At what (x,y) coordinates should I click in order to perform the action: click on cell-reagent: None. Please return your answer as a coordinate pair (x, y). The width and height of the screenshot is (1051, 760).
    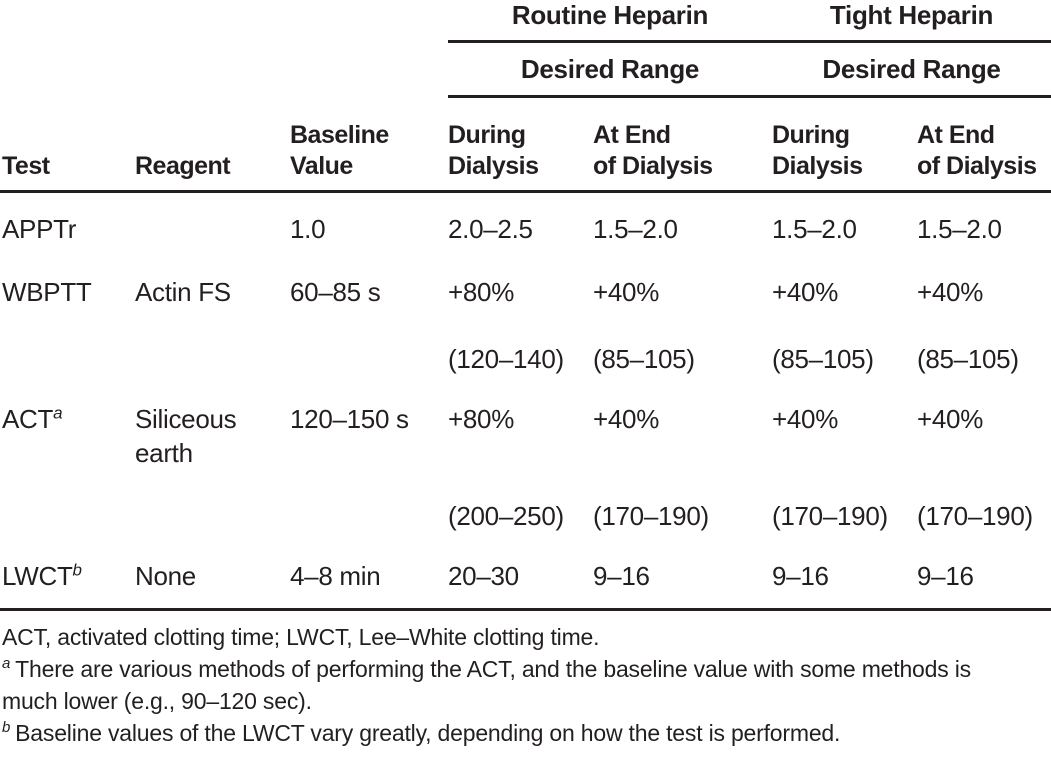
    Looking at the image, I should click on (165, 576).